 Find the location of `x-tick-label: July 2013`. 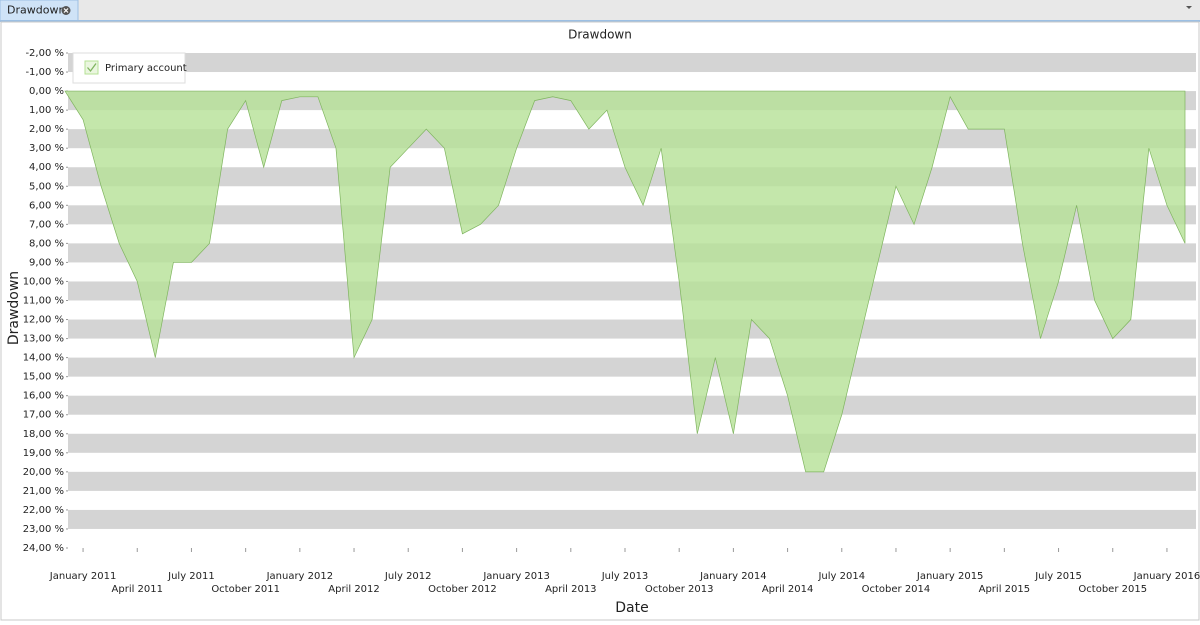

x-tick-label: July 2013 is located at coordinates (625, 576).